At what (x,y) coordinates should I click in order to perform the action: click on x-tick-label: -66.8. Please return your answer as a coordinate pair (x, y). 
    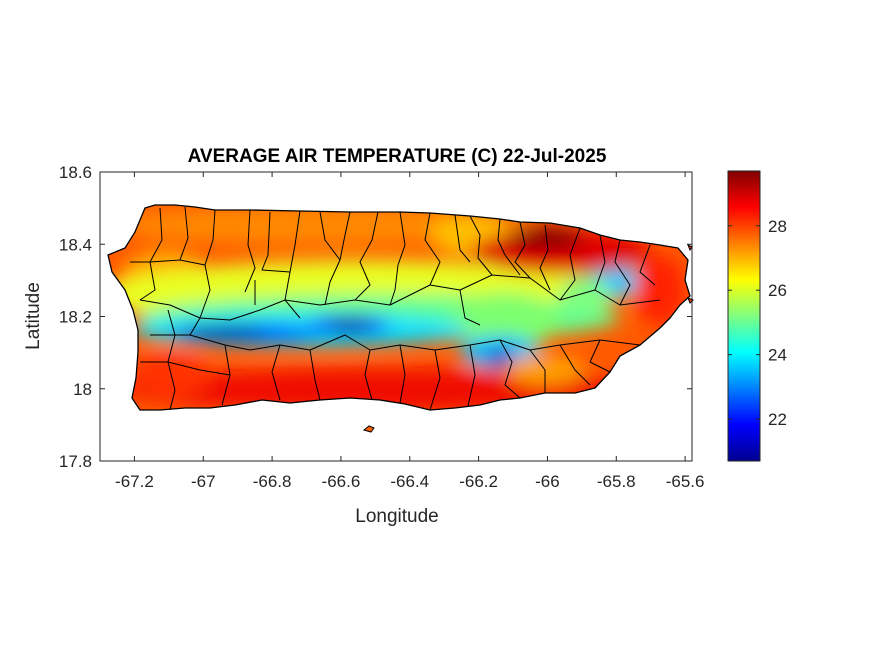
    Looking at the image, I should click on (272, 481).